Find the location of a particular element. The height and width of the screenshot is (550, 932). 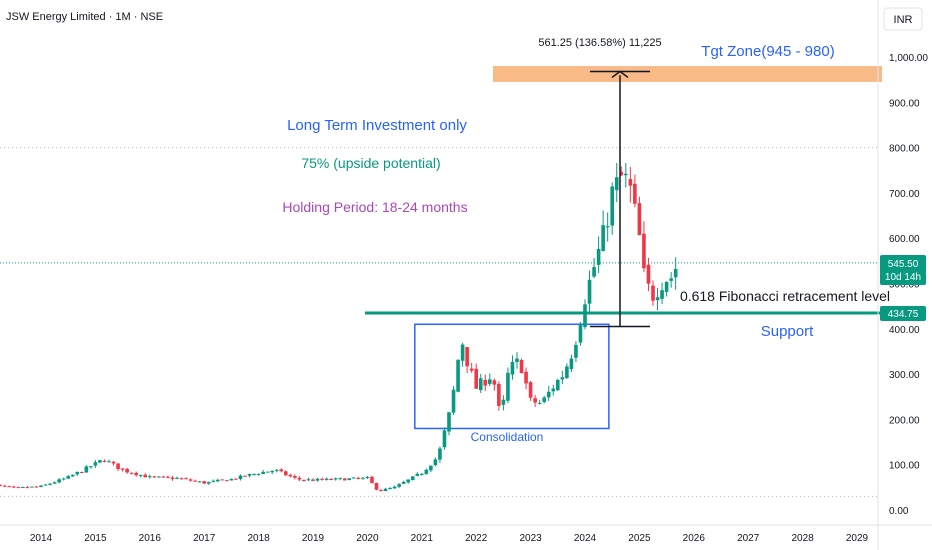

y-tick-label: 700.00 is located at coordinates (904, 194).